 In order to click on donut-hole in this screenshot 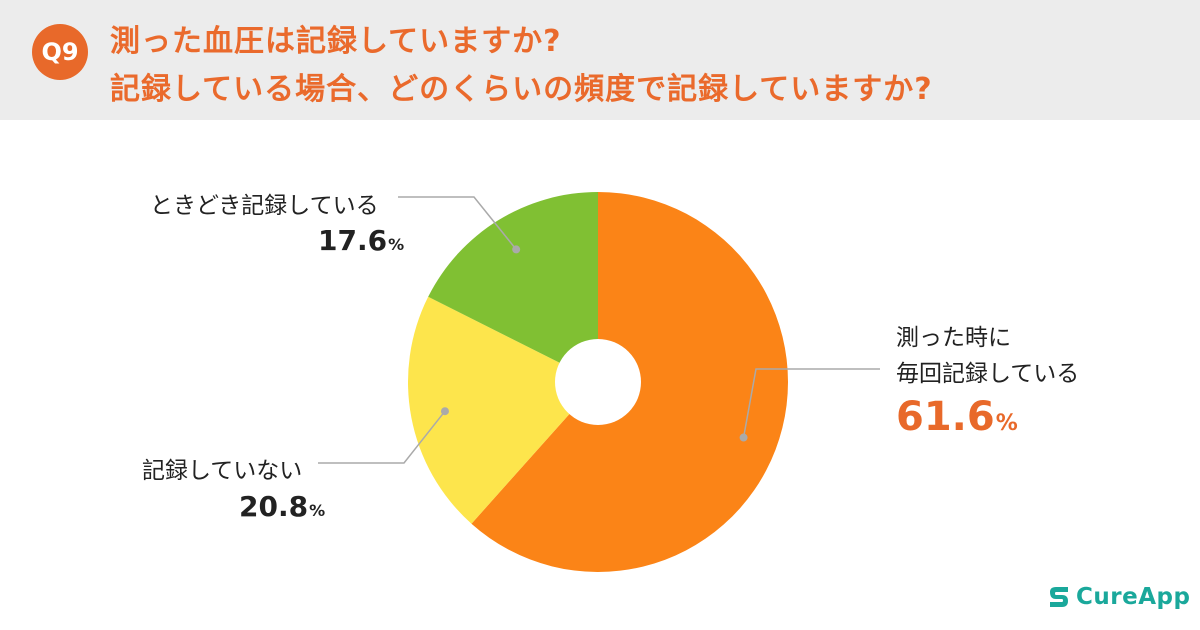, I will do `click(598, 382)`.